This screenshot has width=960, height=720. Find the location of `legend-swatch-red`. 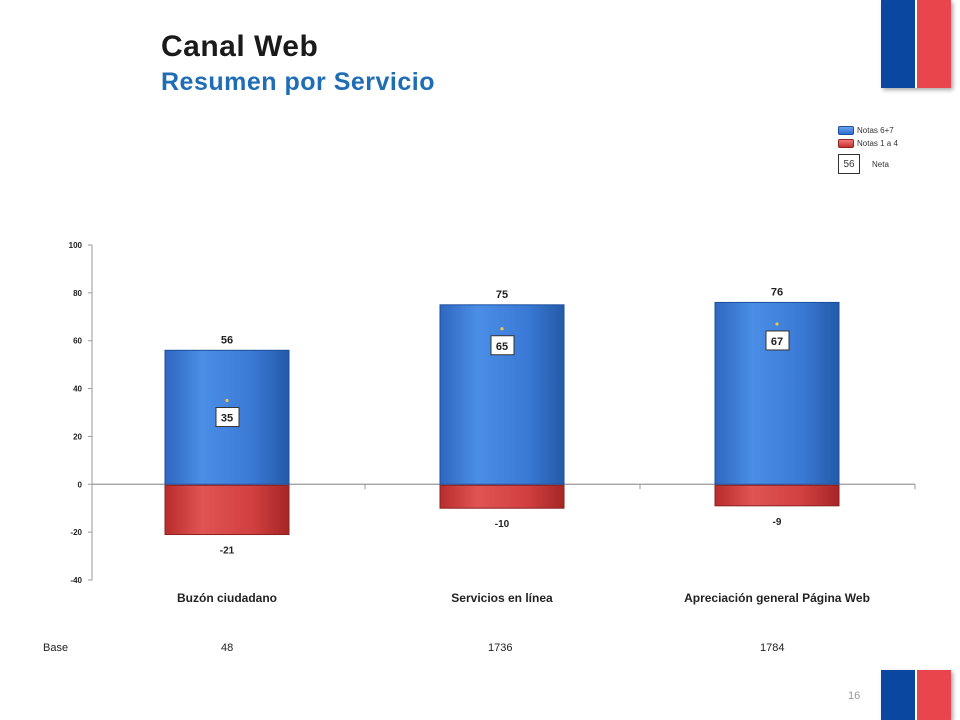

legend-swatch-red is located at coordinates (846, 143).